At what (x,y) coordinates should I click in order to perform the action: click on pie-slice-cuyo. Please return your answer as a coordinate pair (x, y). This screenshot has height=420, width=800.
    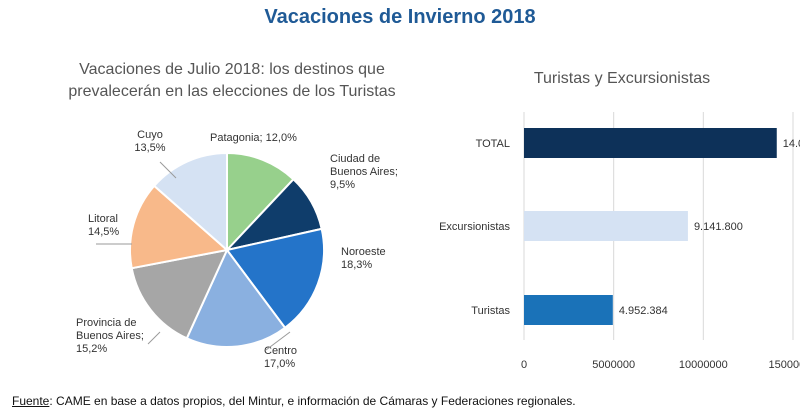
    Looking at the image, I should click on (190, 202).